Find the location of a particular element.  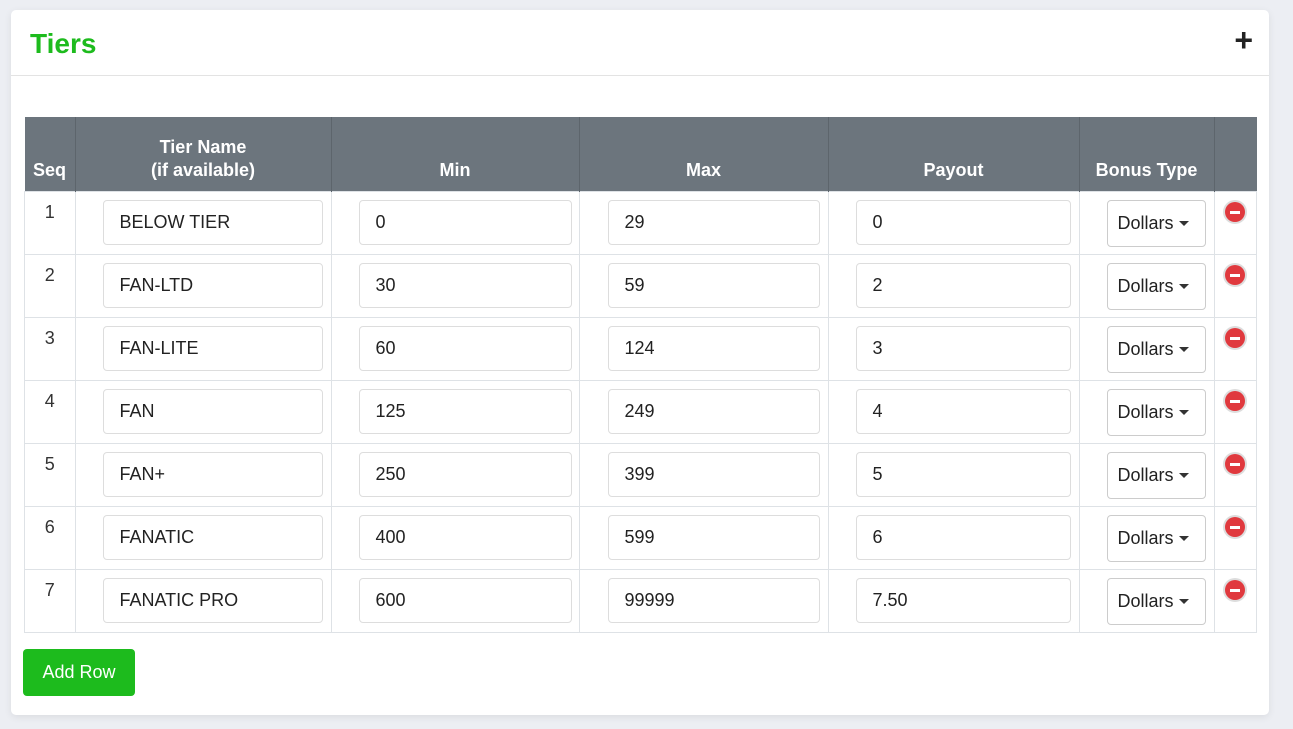

max-input: 124 is located at coordinates (713, 348).